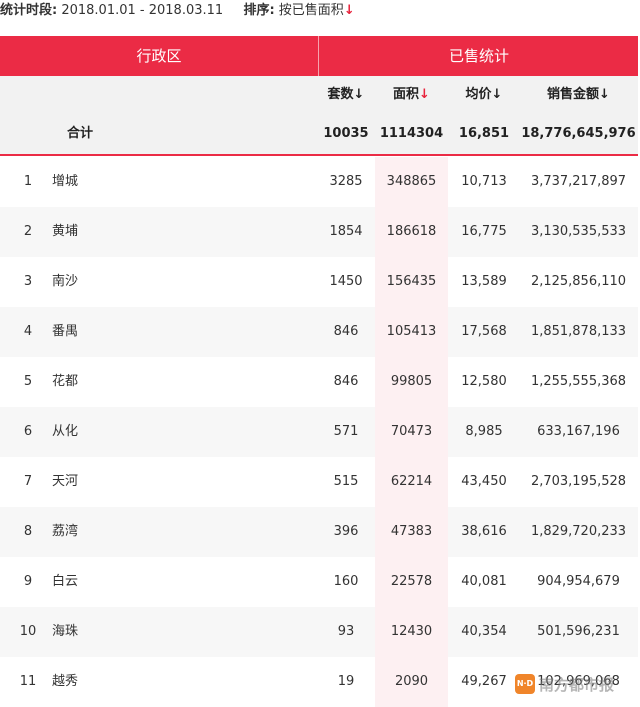 The height and width of the screenshot is (707, 640). I want to click on row-price: 16,775, so click(484, 231).